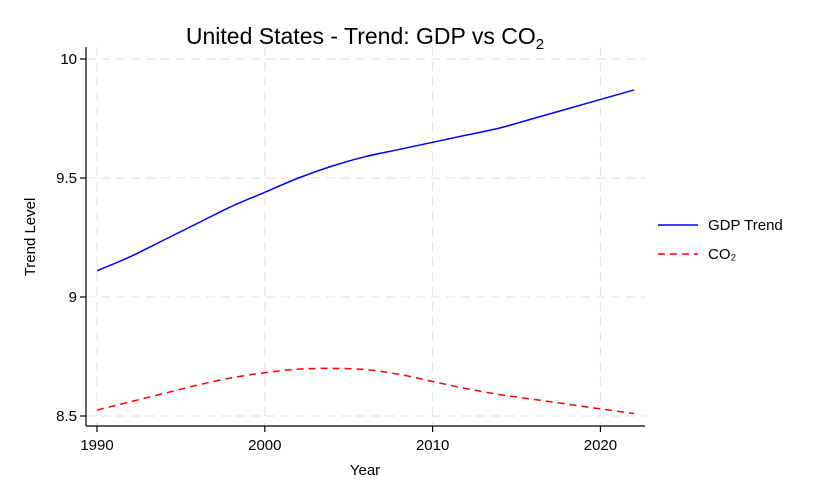 This screenshot has width=831, height=500. Describe the element at coordinates (600, 445) in the screenshot. I see `x-tick-label: 2020` at that location.